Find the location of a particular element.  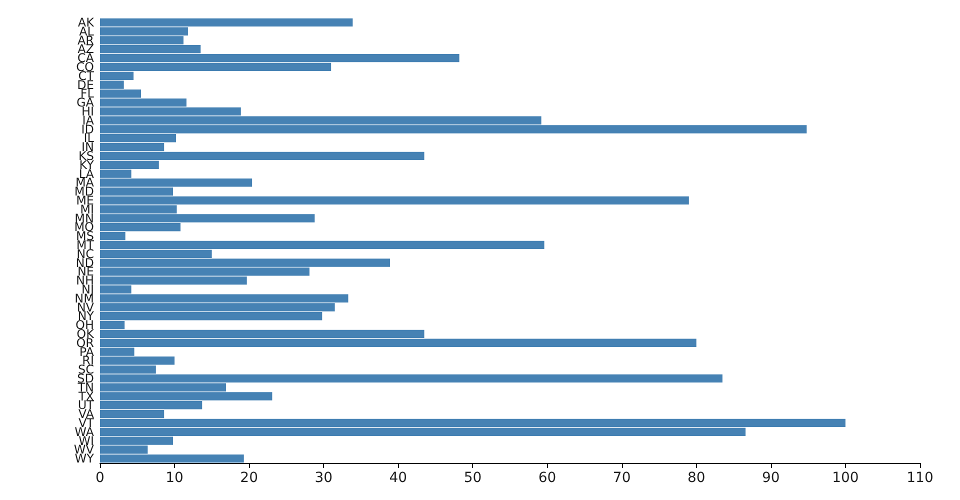

x-tick-label: 70 is located at coordinates (621, 478).